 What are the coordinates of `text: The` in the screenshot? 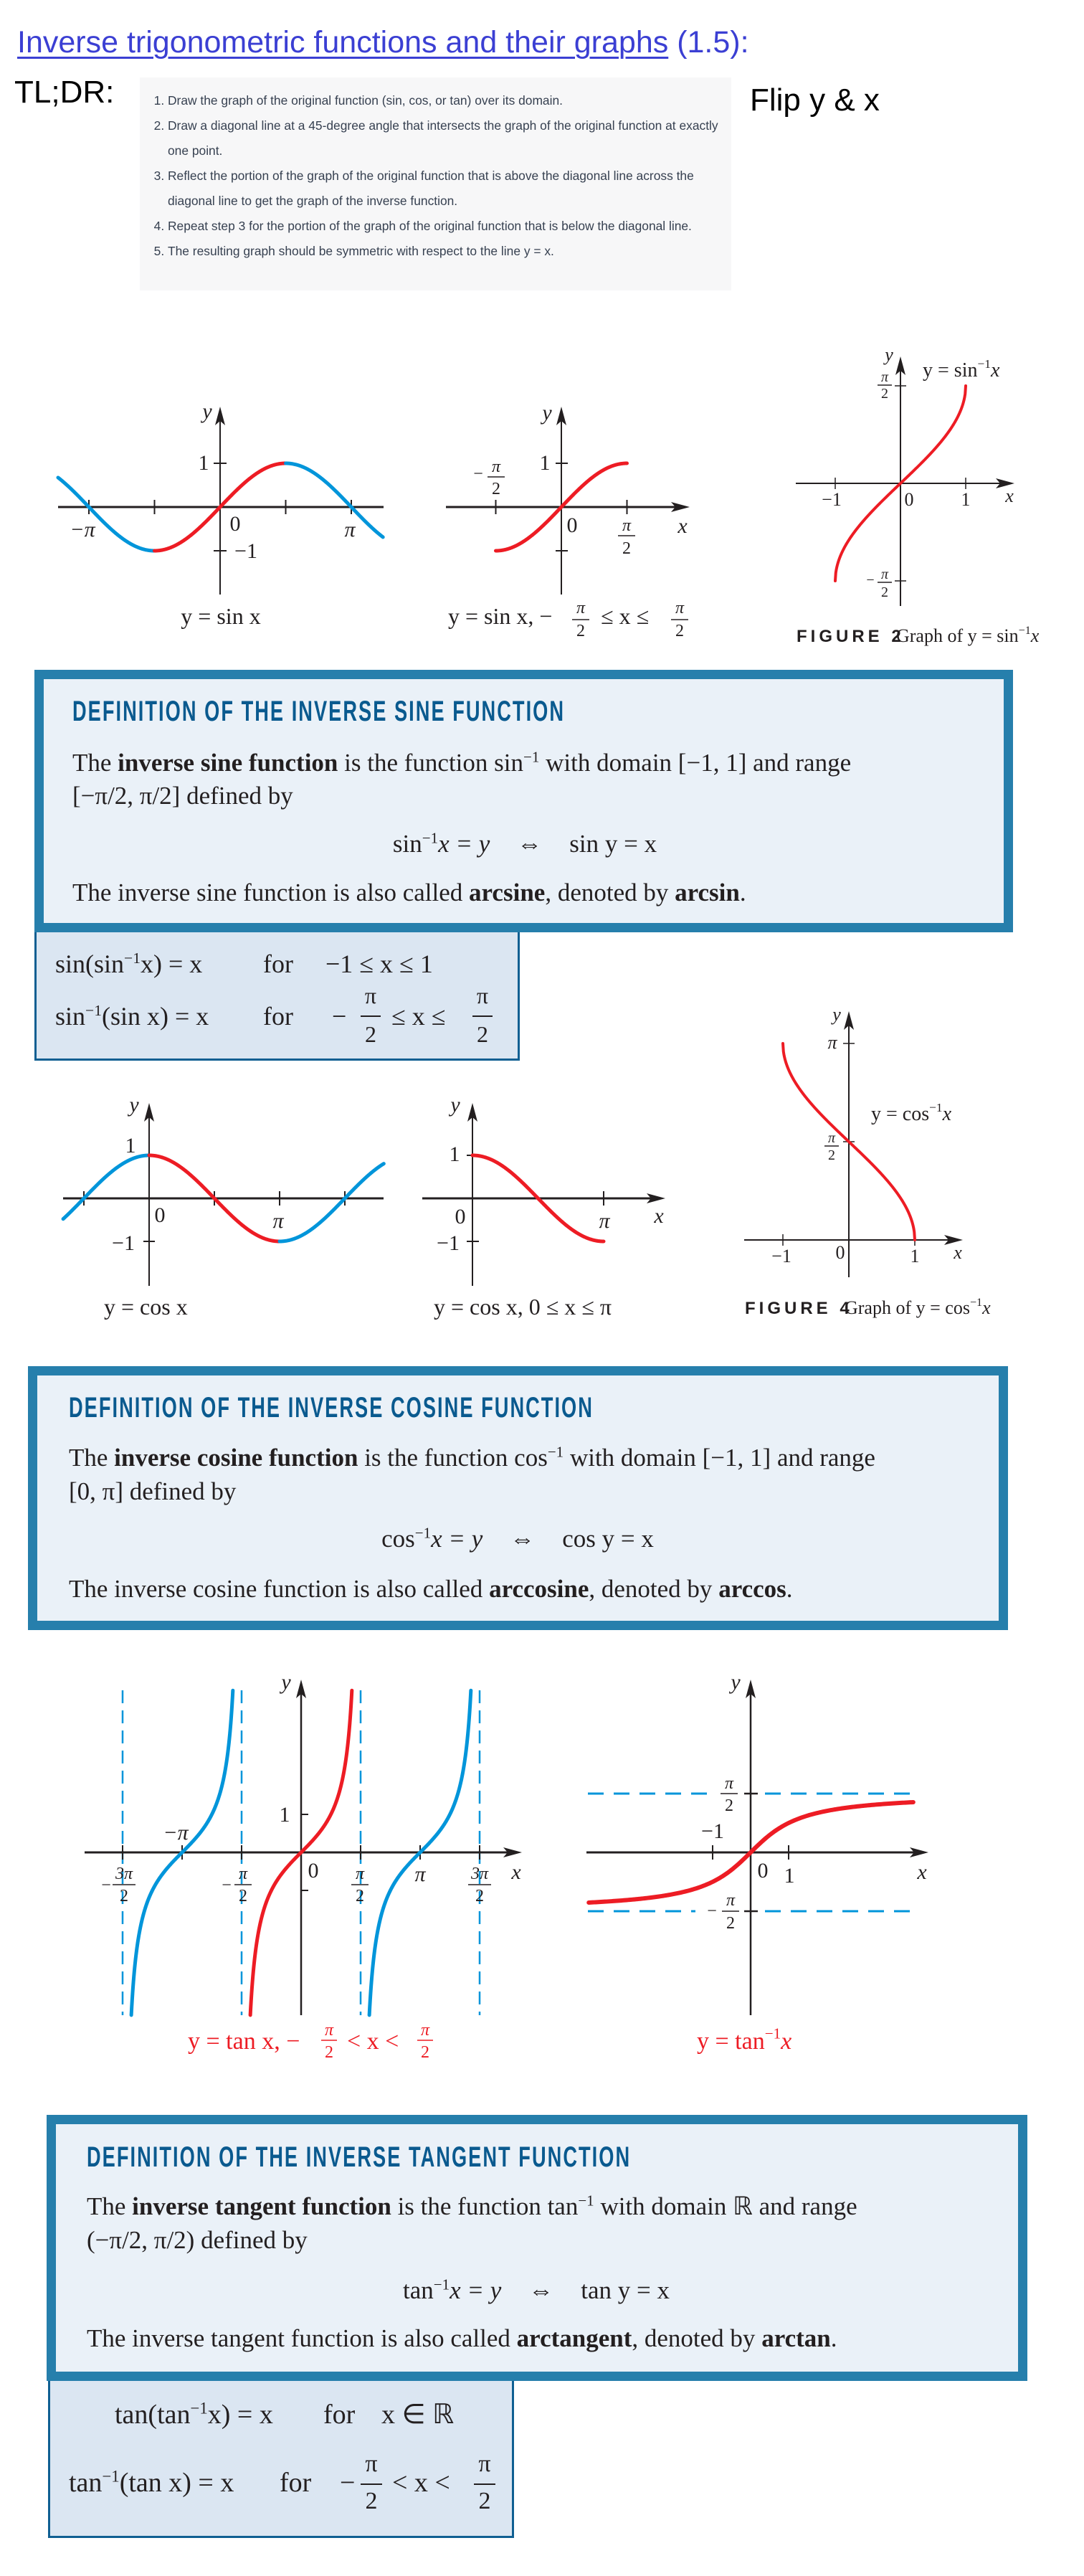 It's located at (110, 2206).